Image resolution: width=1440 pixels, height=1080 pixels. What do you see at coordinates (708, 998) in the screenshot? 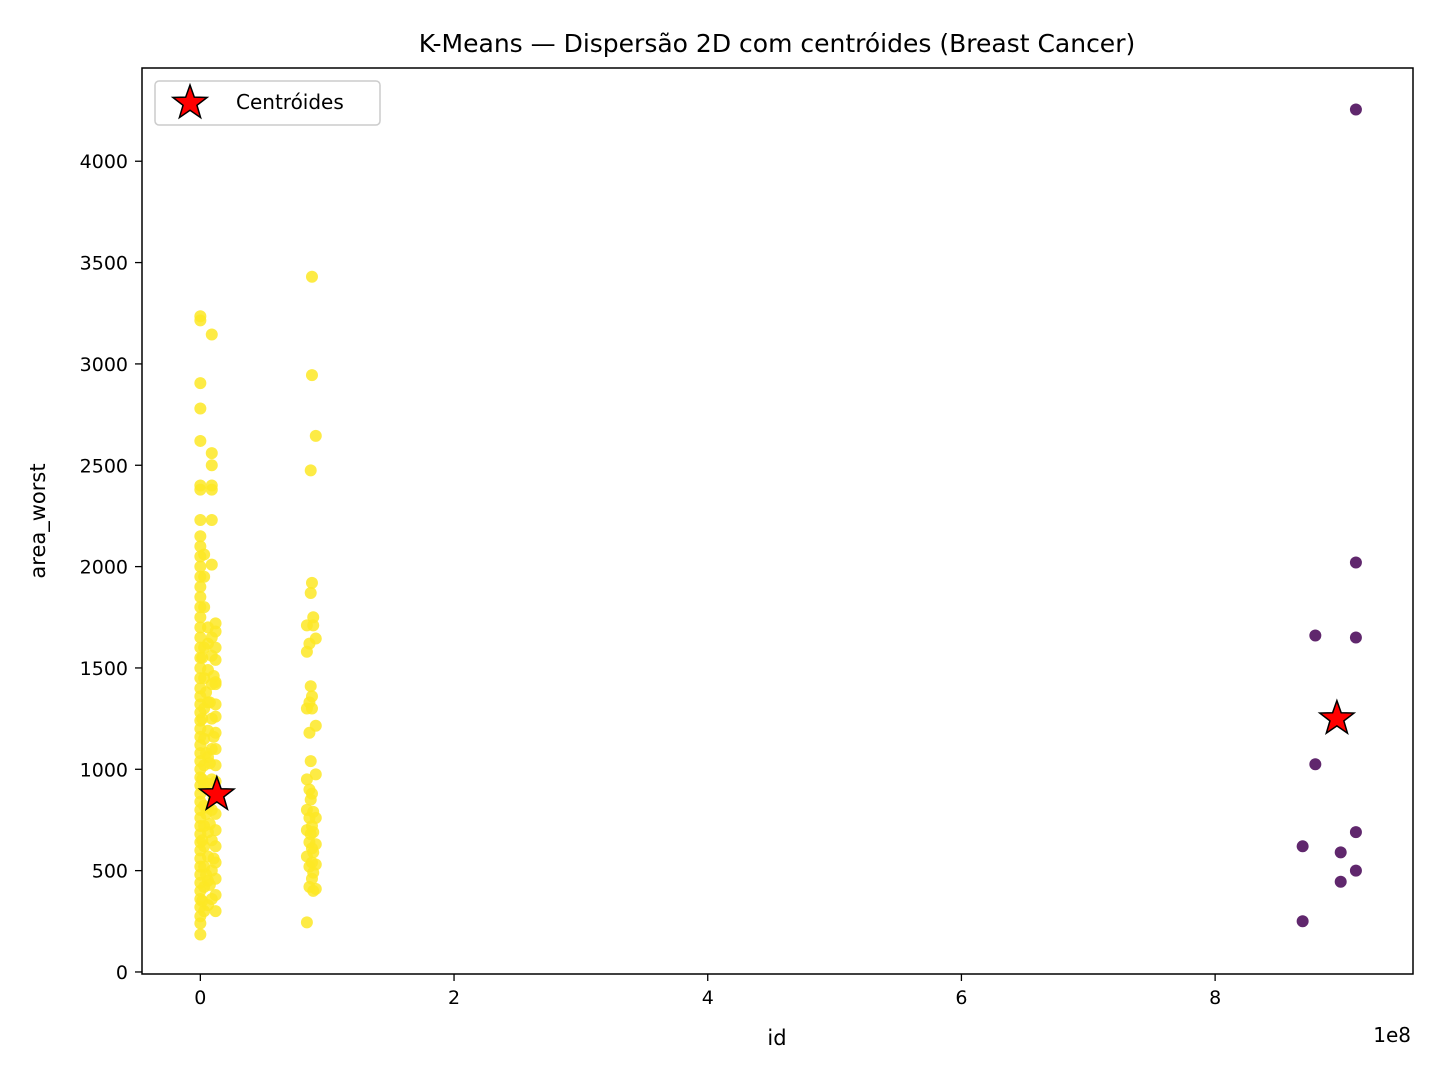
I see `x-tick-label: 4` at bounding box center [708, 998].